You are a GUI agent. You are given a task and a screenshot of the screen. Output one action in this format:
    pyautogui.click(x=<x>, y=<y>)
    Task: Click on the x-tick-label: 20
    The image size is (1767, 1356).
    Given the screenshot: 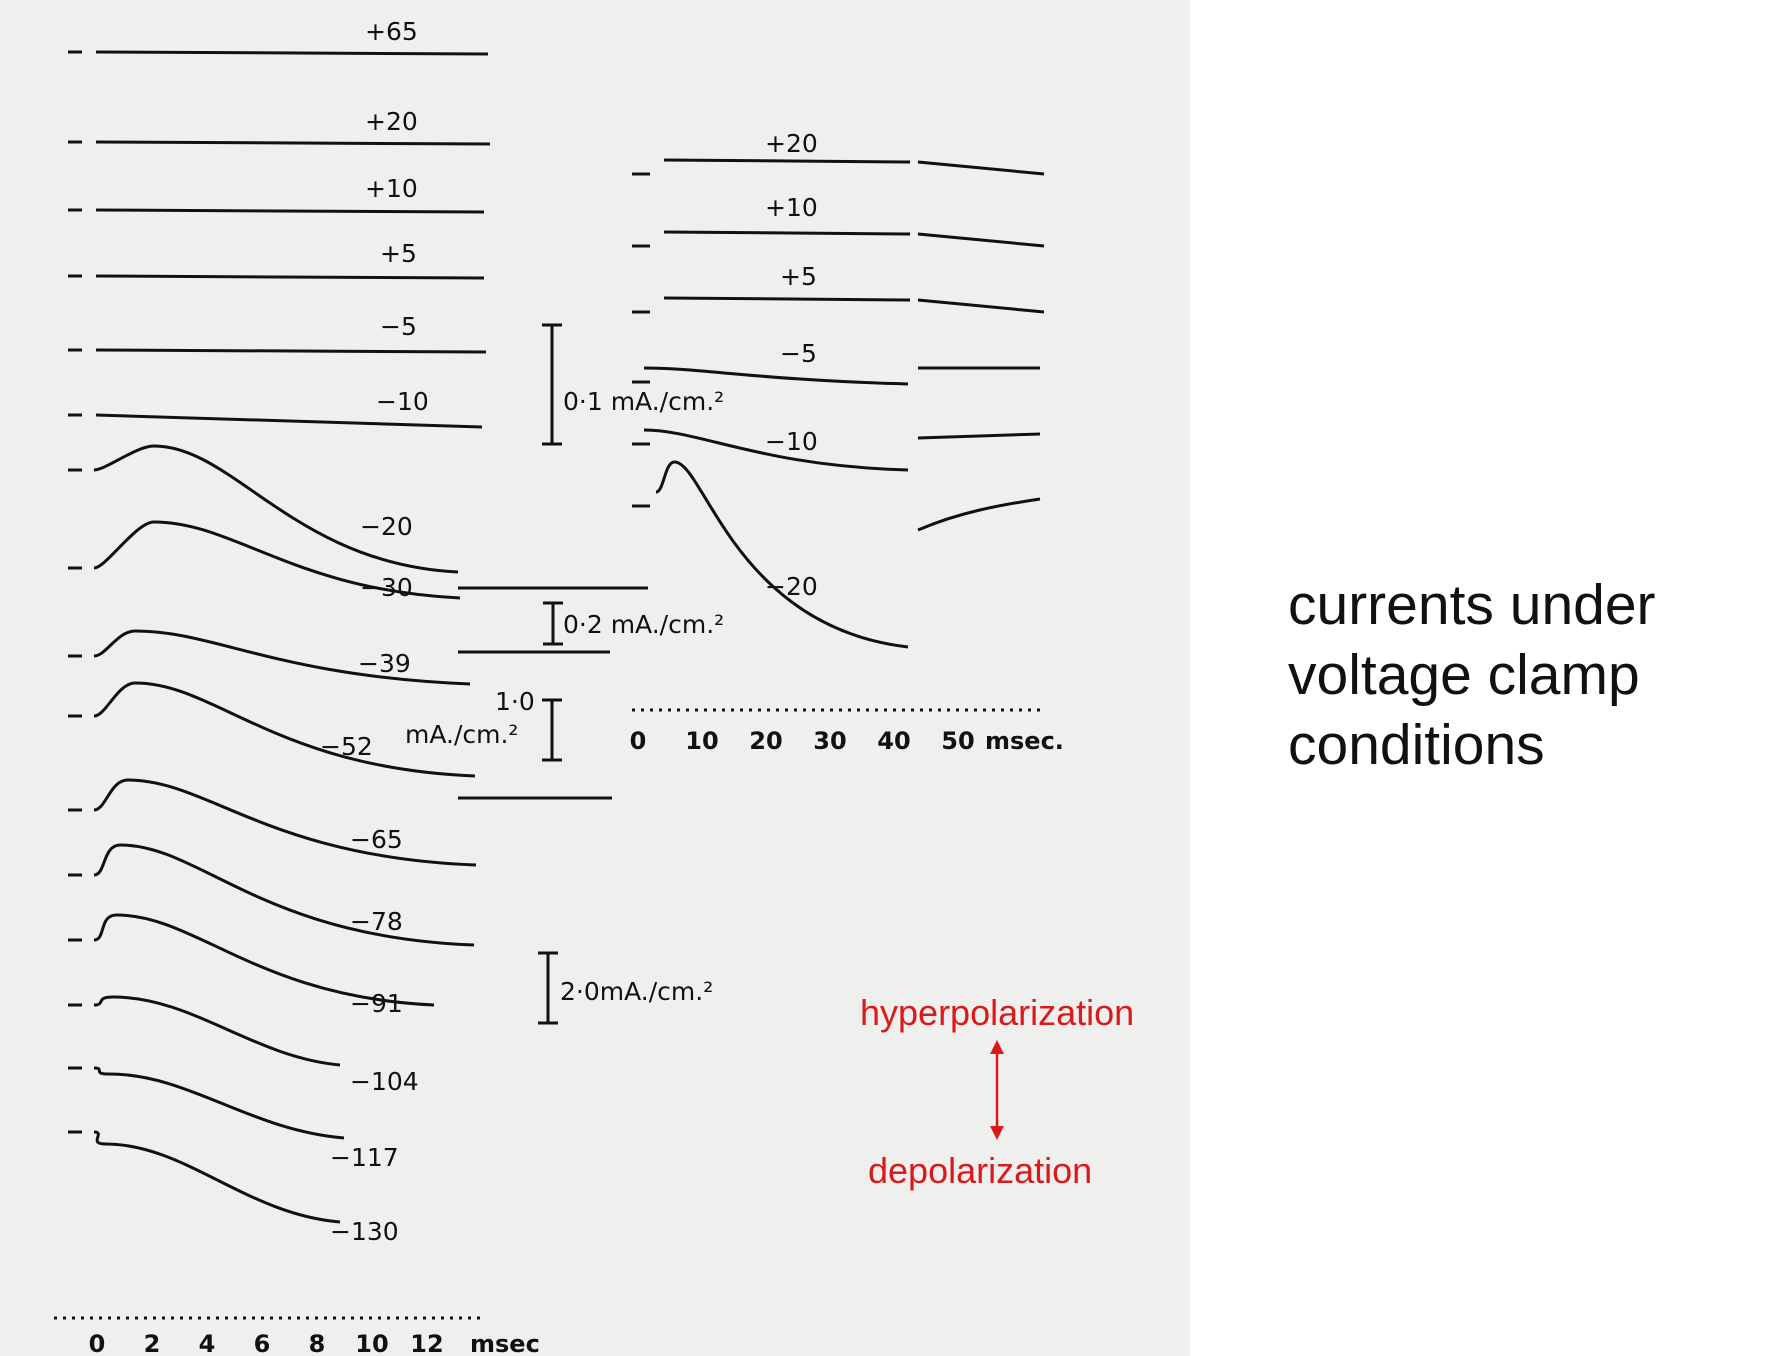 What is the action you would take?
    pyautogui.click(x=765, y=741)
    